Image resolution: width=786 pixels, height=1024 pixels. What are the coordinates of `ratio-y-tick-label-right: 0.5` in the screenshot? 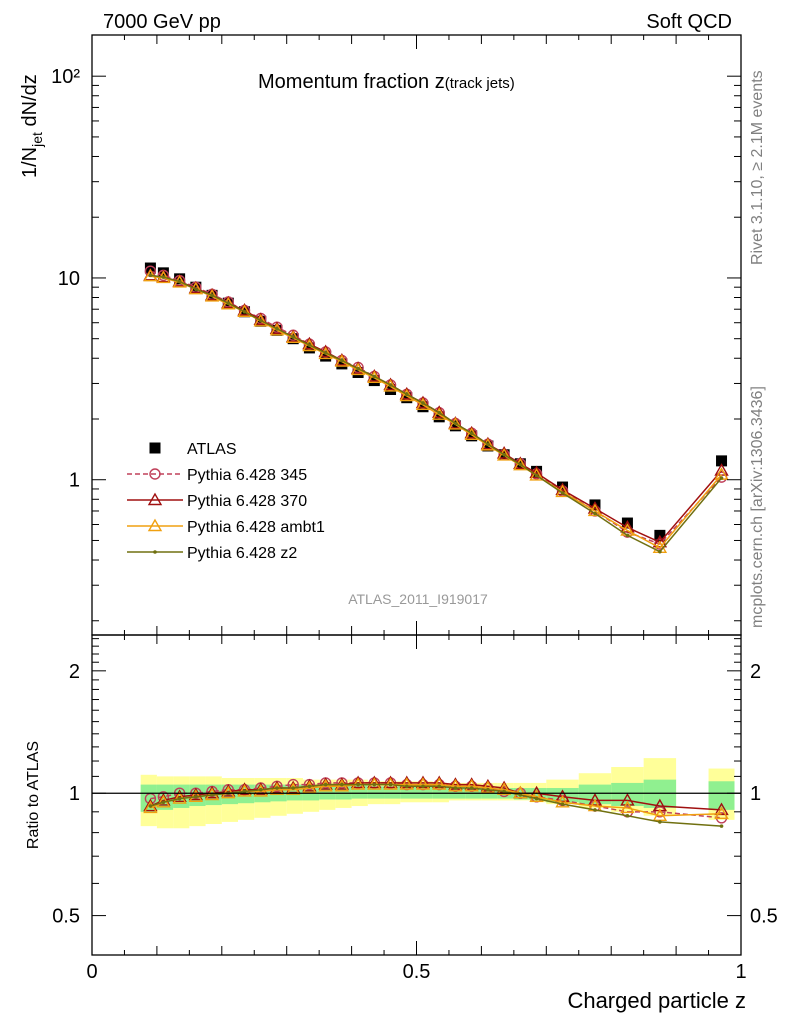 It's located at (764, 917).